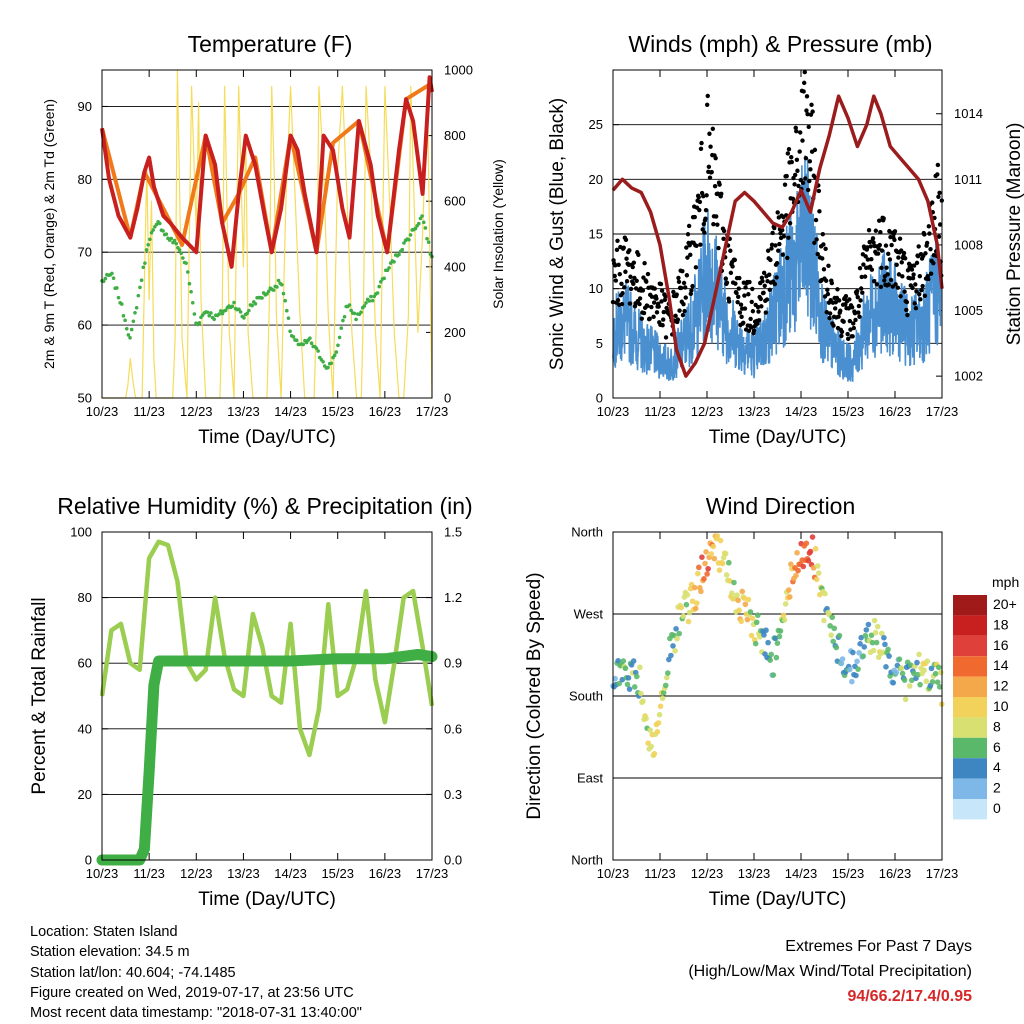 This screenshot has height=1024, width=1024. Describe the element at coordinates (968, 310) in the screenshot. I see `y2-tick-label: 1005` at that location.